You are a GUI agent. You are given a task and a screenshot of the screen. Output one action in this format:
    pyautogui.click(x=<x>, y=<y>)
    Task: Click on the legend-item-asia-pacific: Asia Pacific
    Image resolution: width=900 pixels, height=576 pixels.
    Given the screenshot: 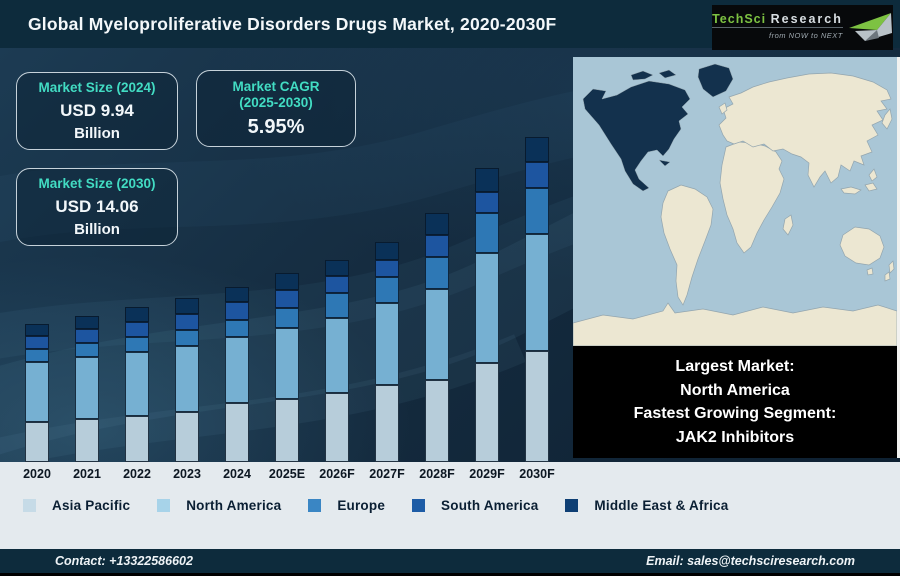 What is the action you would take?
    pyautogui.click(x=76, y=505)
    